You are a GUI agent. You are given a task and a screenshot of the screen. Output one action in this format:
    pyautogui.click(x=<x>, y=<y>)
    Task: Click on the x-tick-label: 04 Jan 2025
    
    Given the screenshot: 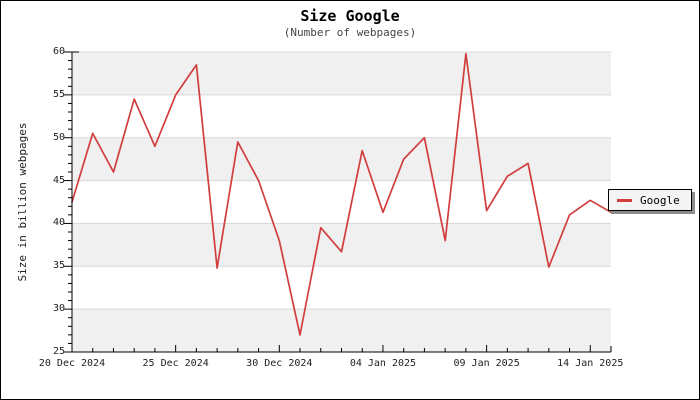 What is the action you would take?
    pyautogui.click(x=383, y=363)
    